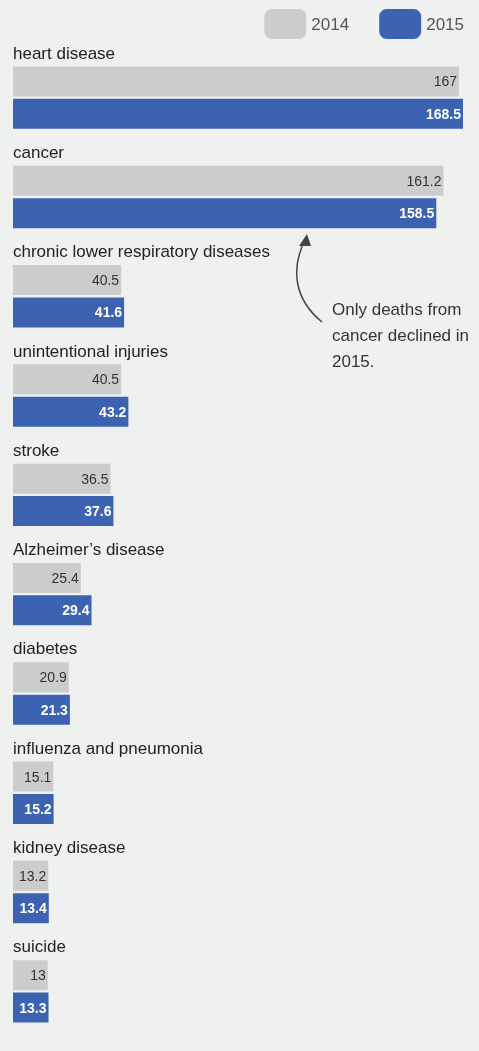 The width and height of the screenshot is (479, 1051). What do you see at coordinates (38, 776) in the screenshot?
I see `data-label: 15.1` at bounding box center [38, 776].